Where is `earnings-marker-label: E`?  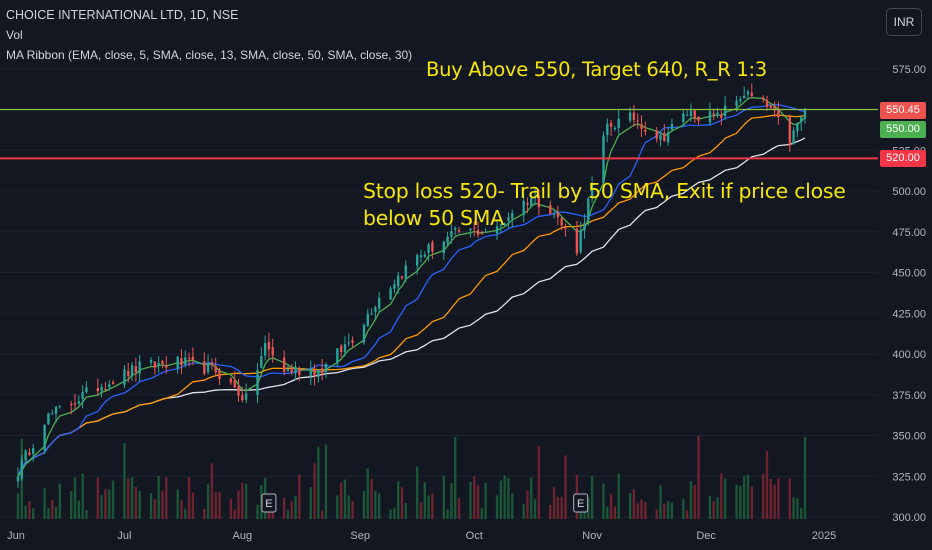
earnings-marker-label: E is located at coordinates (580, 504).